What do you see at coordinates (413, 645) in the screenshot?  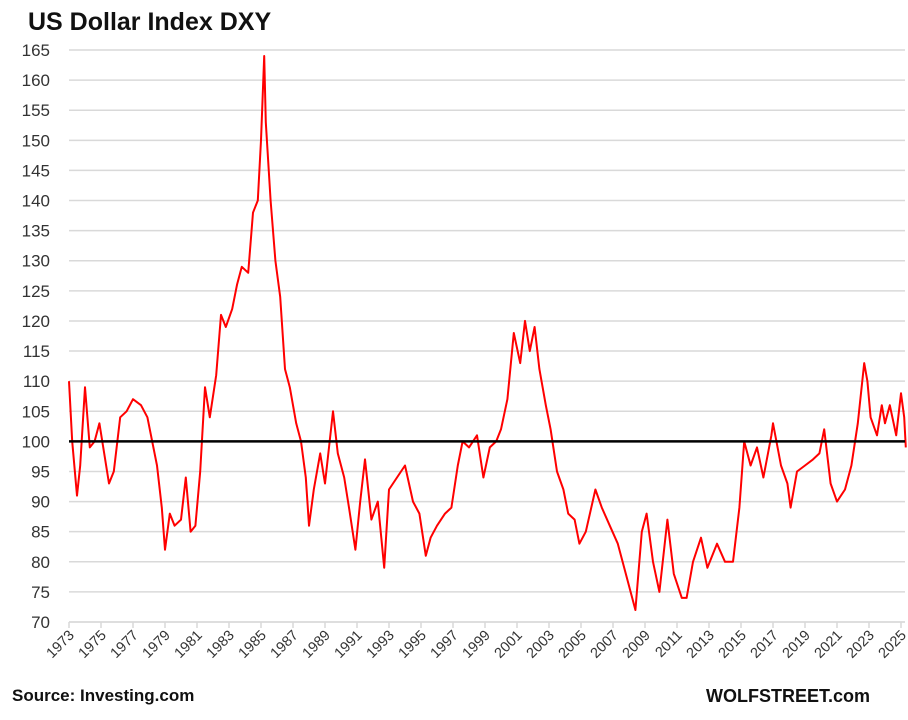 I see `x-tick-label: 1995` at bounding box center [413, 645].